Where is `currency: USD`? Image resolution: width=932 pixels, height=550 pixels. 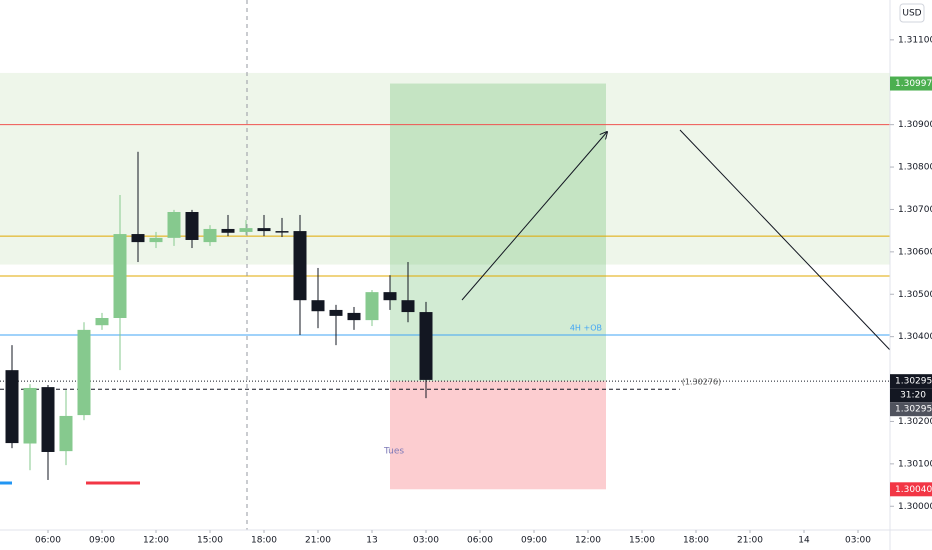 currency: USD is located at coordinates (911, 14).